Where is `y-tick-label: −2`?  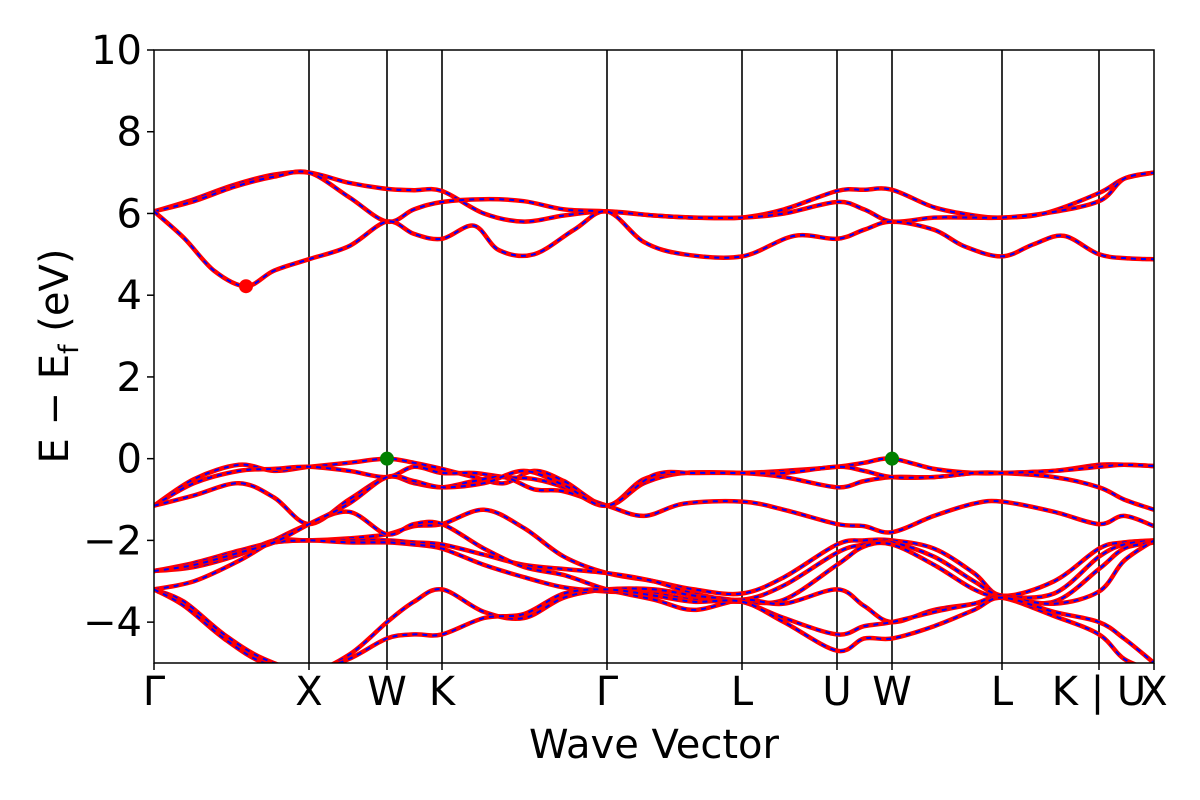 y-tick-label: −2 is located at coordinates (112, 541).